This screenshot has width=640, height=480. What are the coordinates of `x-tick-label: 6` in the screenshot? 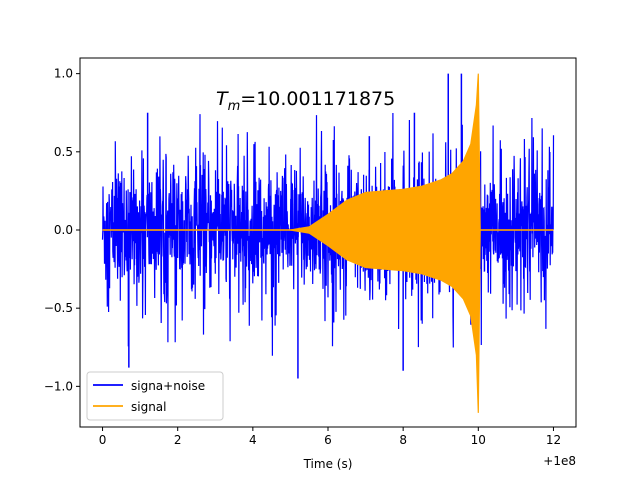 It's located at (328, 440).